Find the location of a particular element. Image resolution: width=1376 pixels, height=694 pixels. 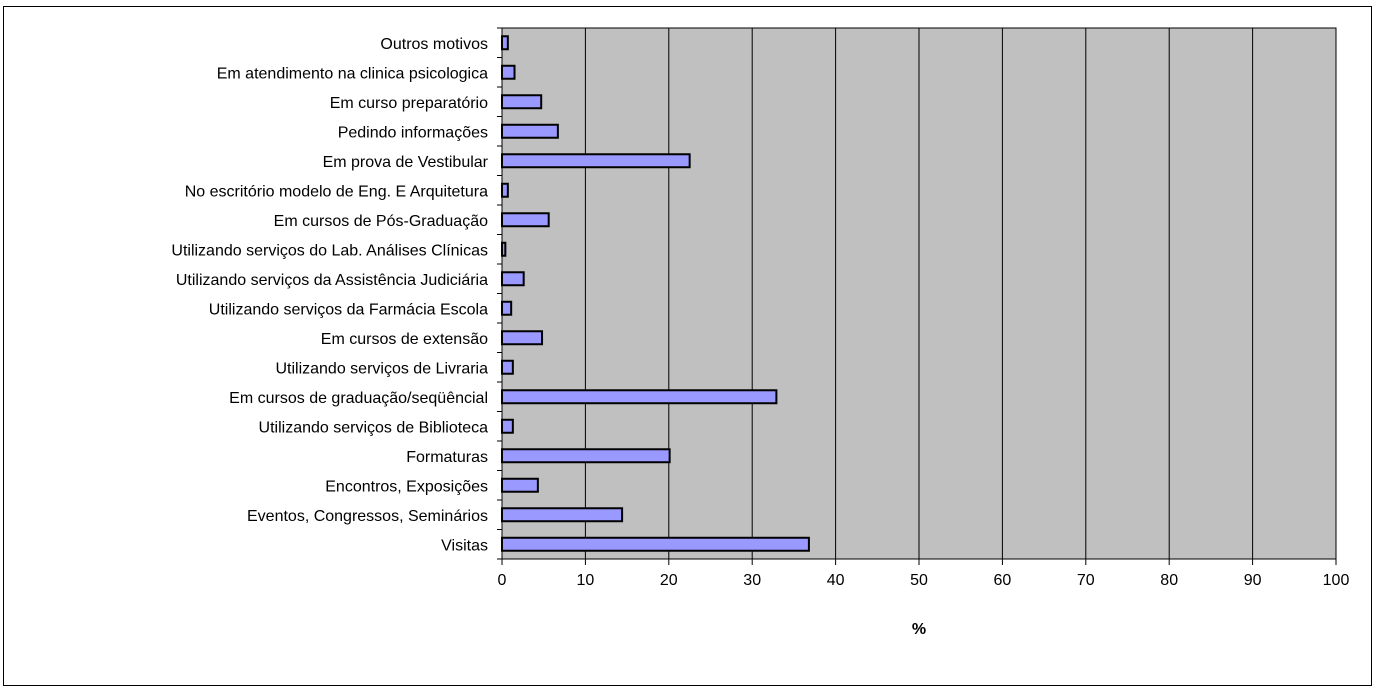

category-label: Visitas is located at coordinates (464, 545).